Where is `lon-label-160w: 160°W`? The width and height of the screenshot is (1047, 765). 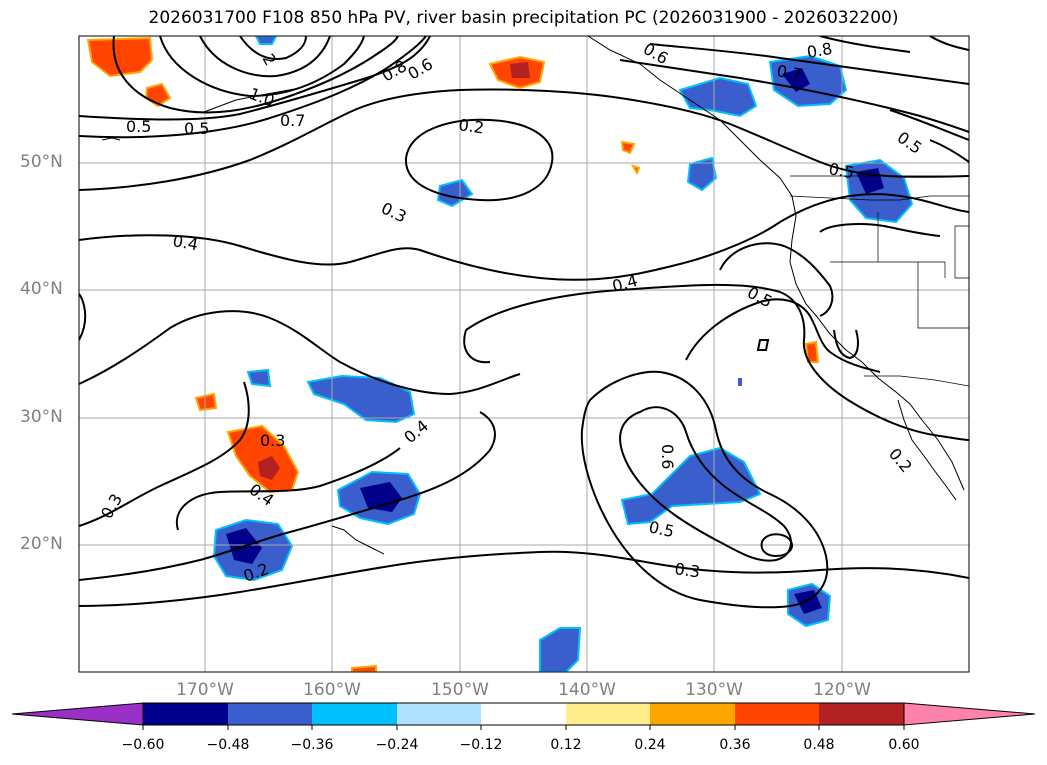
lon-label-160w: 160°W is located at coordinates (332, 690).